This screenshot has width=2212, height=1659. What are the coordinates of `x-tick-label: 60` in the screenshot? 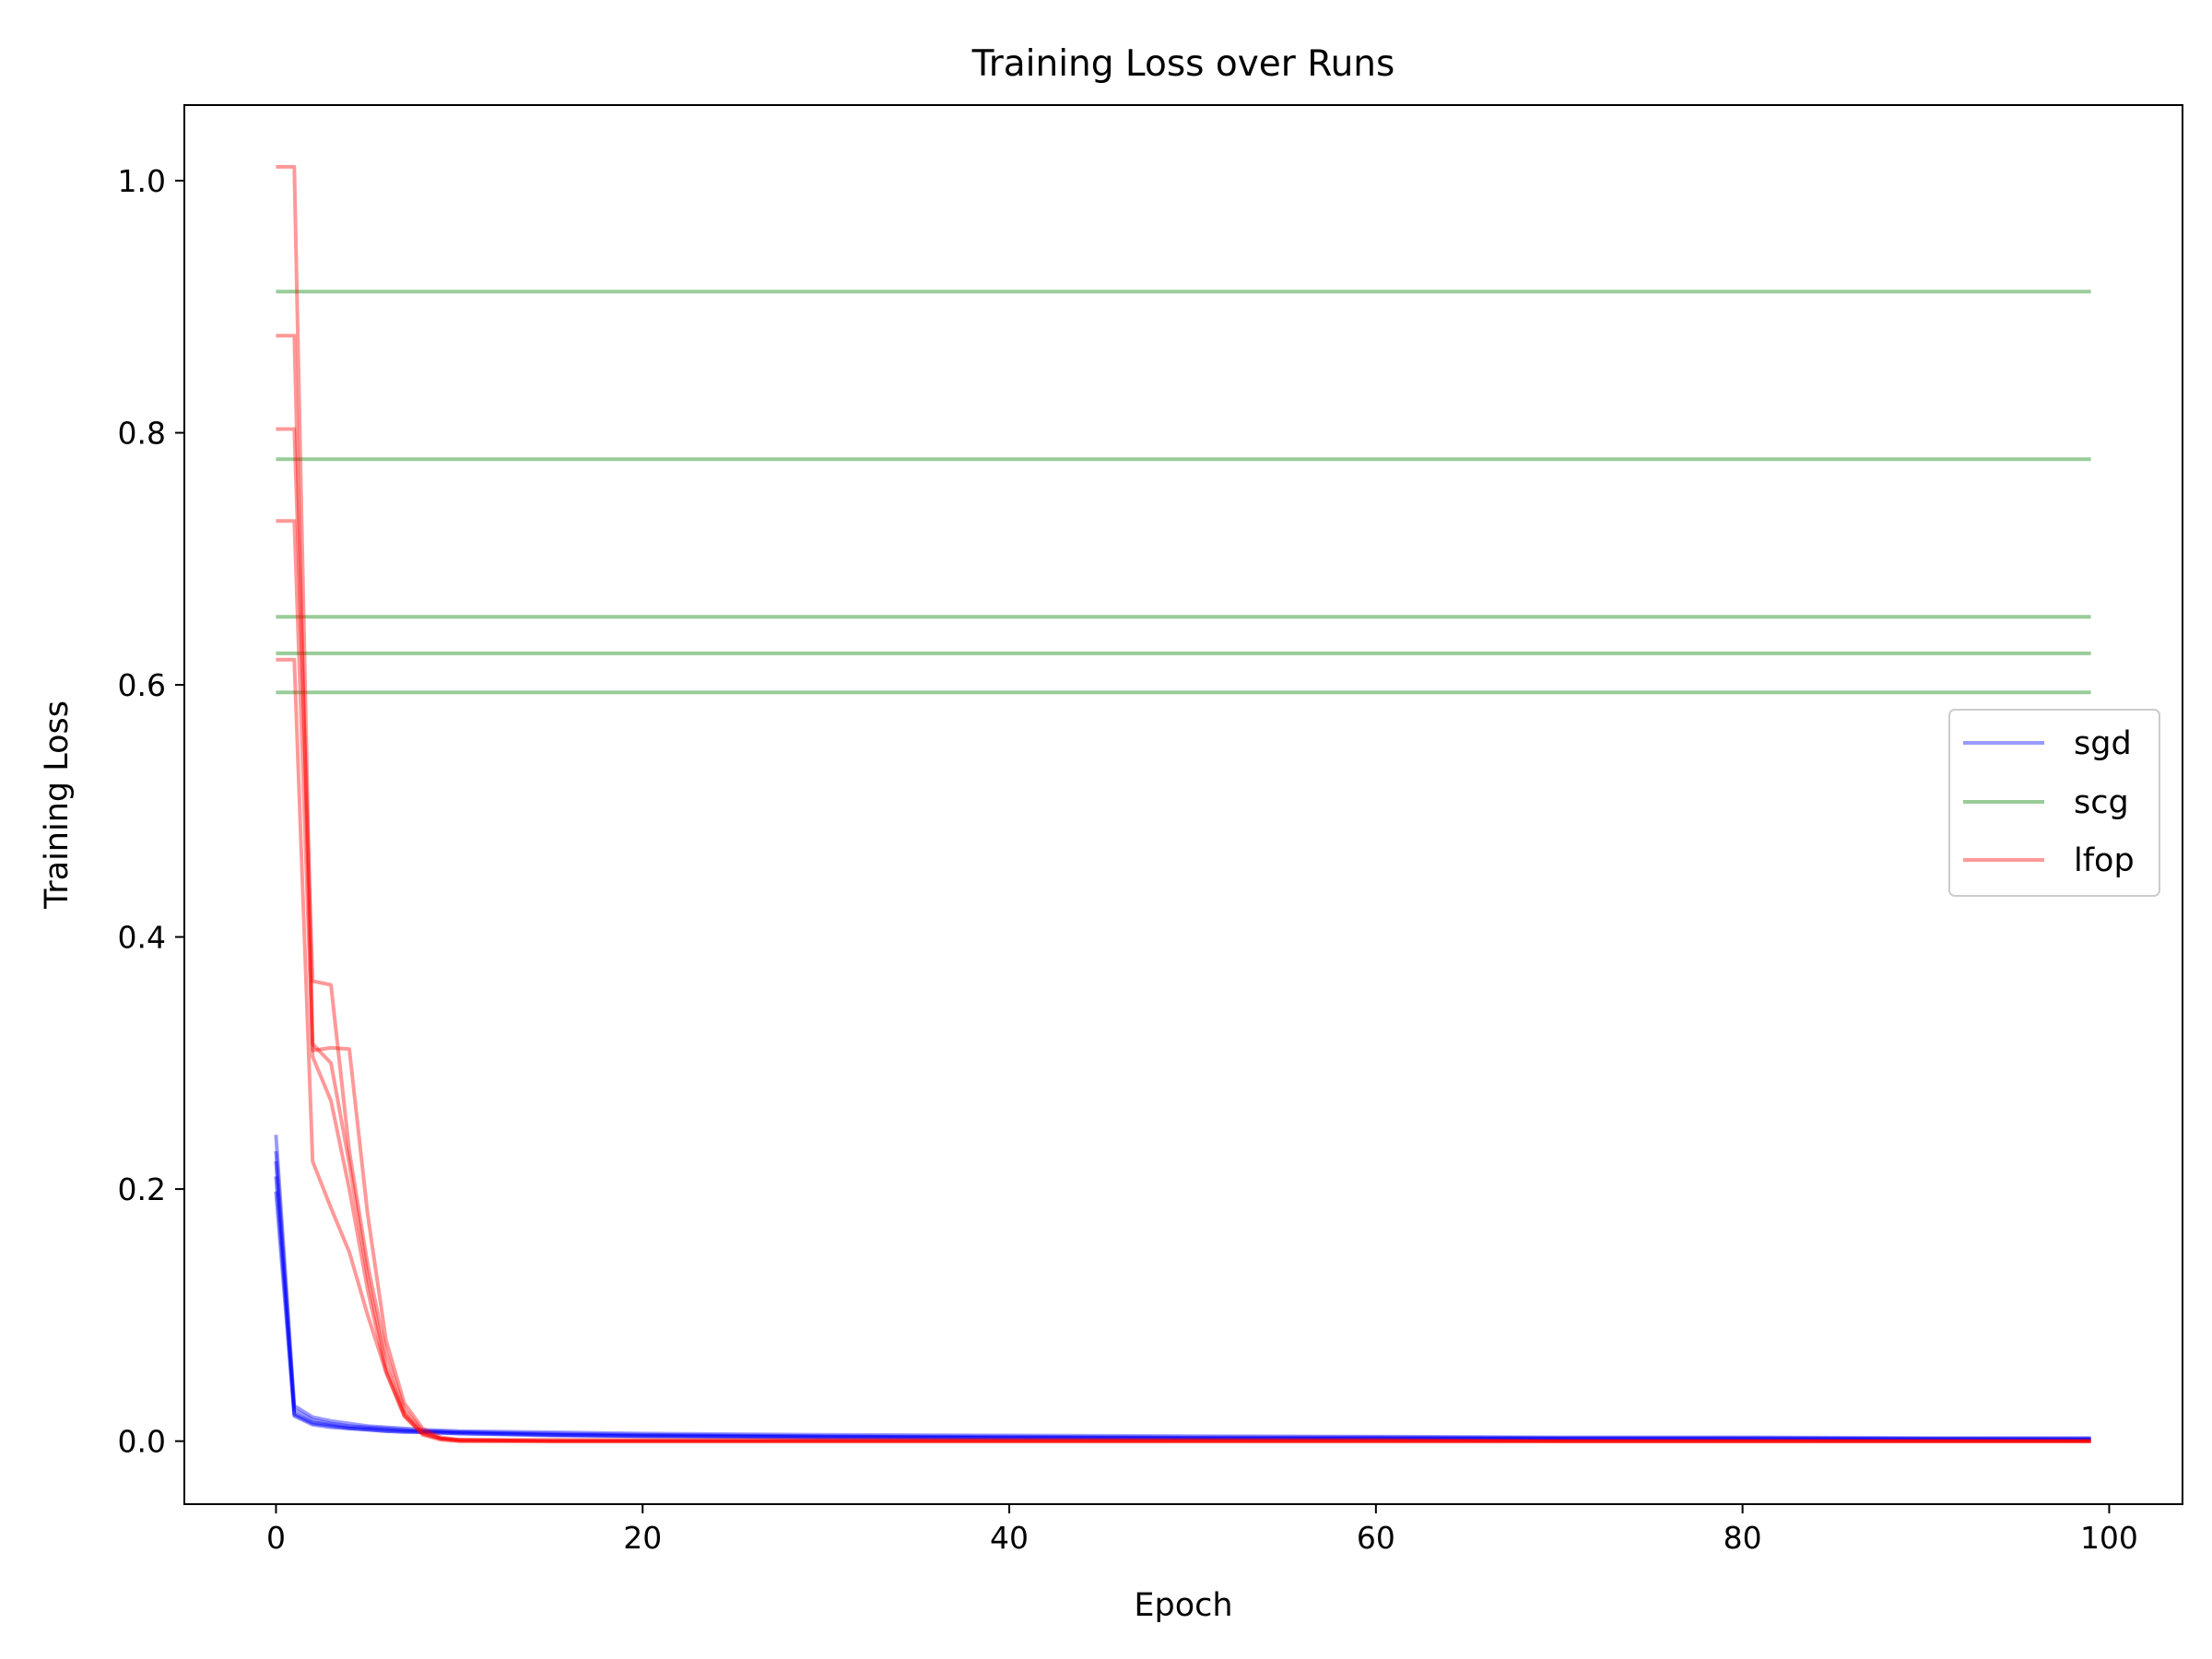 It's located at (1376, 1538).